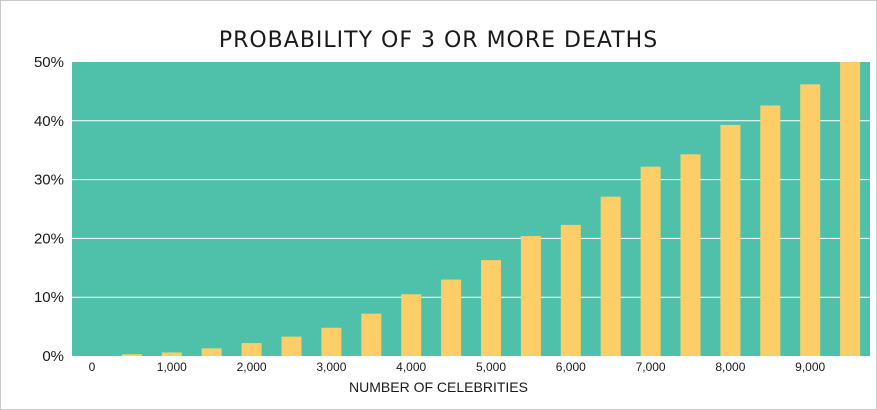  I want to click on y-tick-label-4: 40%, so click(49, 121).